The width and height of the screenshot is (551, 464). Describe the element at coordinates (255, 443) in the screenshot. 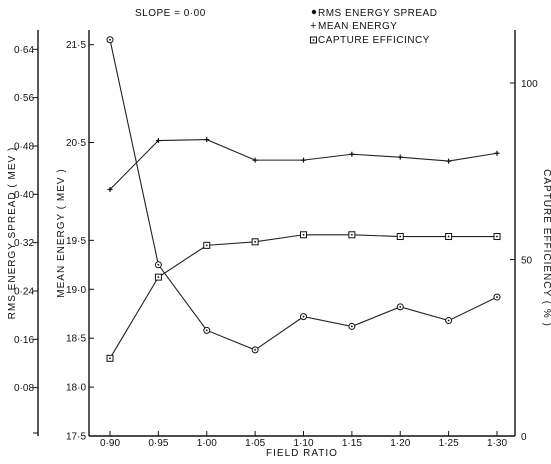

I see `x-tick-label: 1·05` at that location.